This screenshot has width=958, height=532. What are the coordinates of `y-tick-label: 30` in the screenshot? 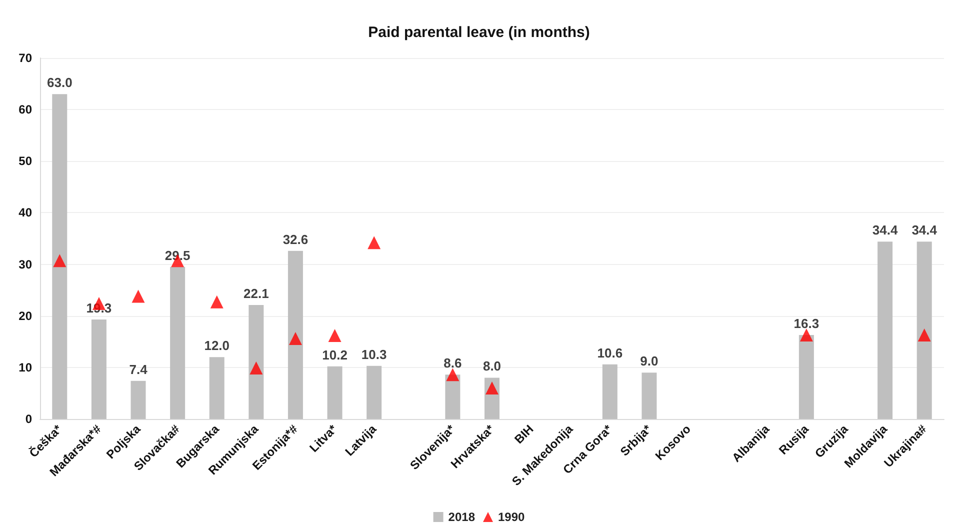 It's located at (25, 264).